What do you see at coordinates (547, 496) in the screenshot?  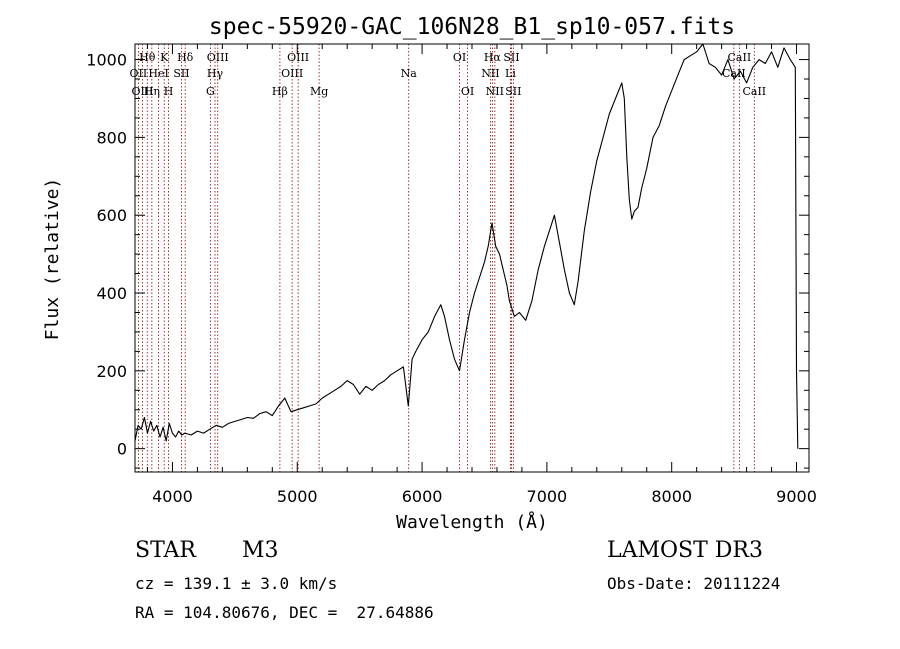 I see `x-tick-label: 7000` at bounding box center [547, 496].